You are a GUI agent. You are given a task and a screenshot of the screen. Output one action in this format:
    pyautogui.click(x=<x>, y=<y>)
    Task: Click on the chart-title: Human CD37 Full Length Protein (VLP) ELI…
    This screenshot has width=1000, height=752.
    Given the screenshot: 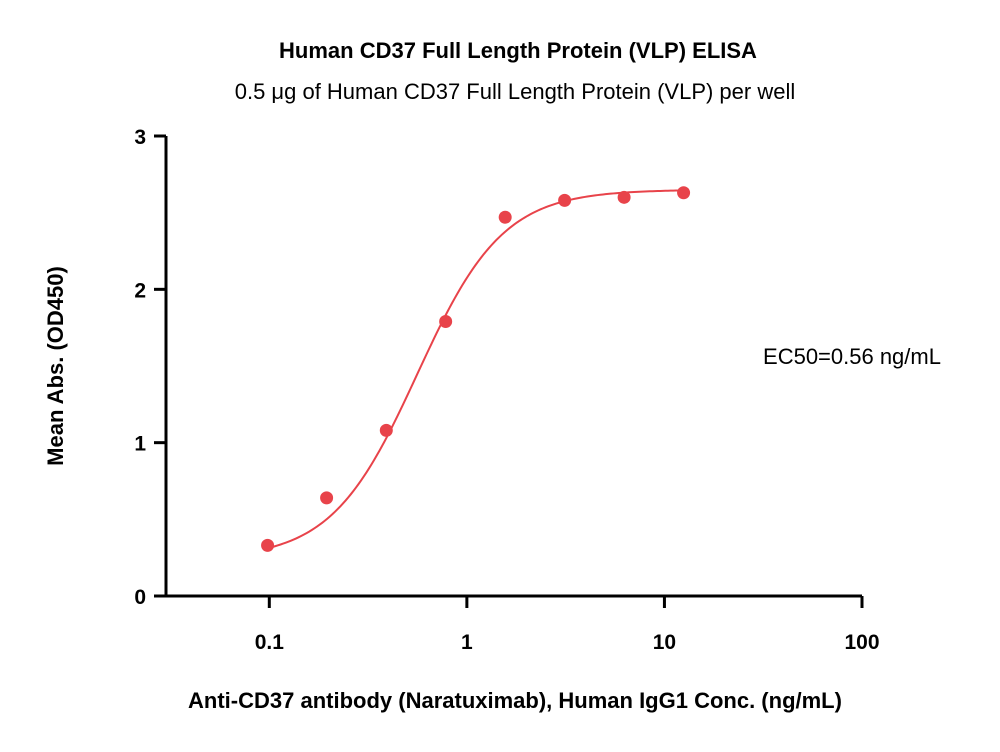 What is the action you would take?
    pyautogui.click(x=518, y=50)
    